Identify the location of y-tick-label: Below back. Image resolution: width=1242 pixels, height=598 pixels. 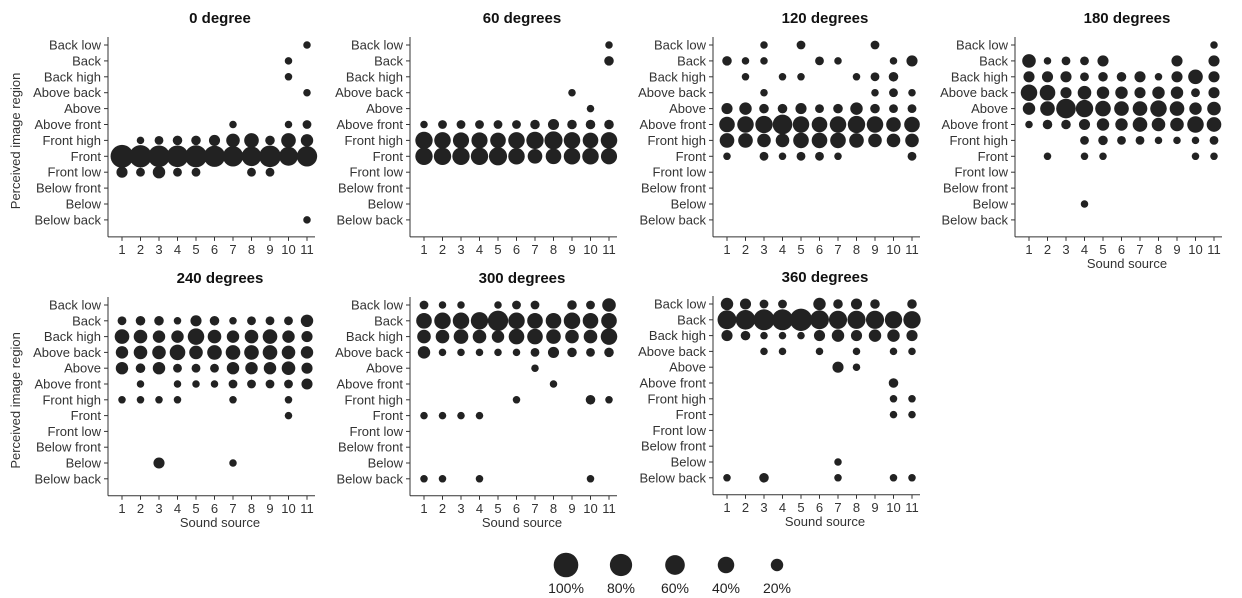
(370, 478).